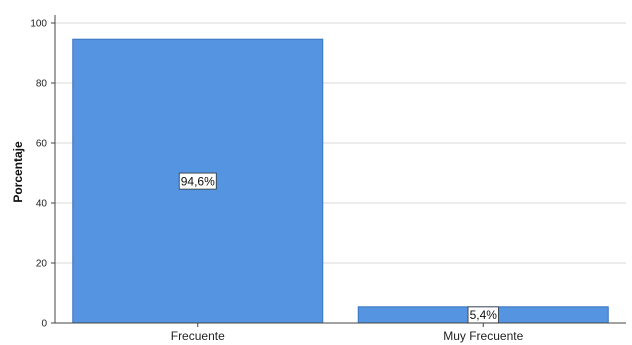 The height and width of the screenshot is (345, 632). I want to click on data-label: 5,4%, so click(484, 315).